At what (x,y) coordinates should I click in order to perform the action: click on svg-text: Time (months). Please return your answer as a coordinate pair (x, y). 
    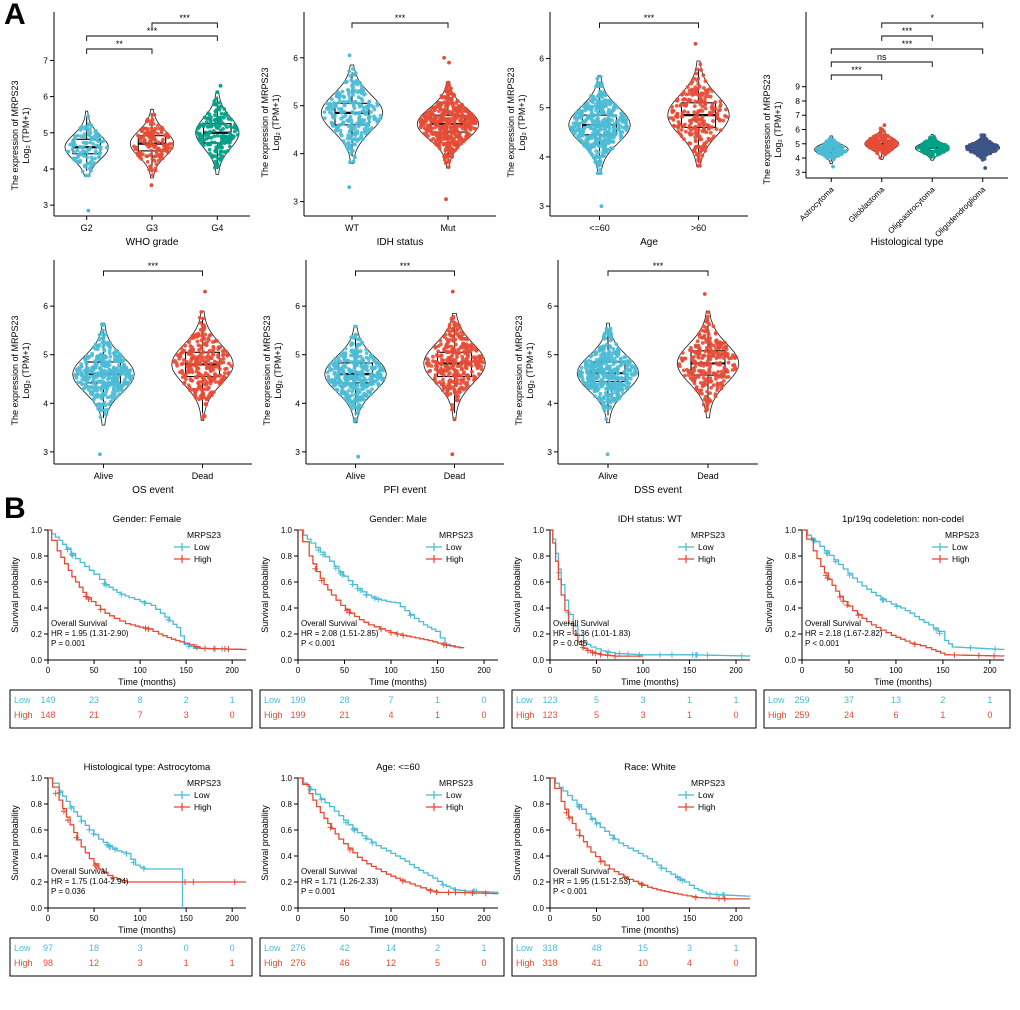
    Looking at the image, I should click on (147, 682).